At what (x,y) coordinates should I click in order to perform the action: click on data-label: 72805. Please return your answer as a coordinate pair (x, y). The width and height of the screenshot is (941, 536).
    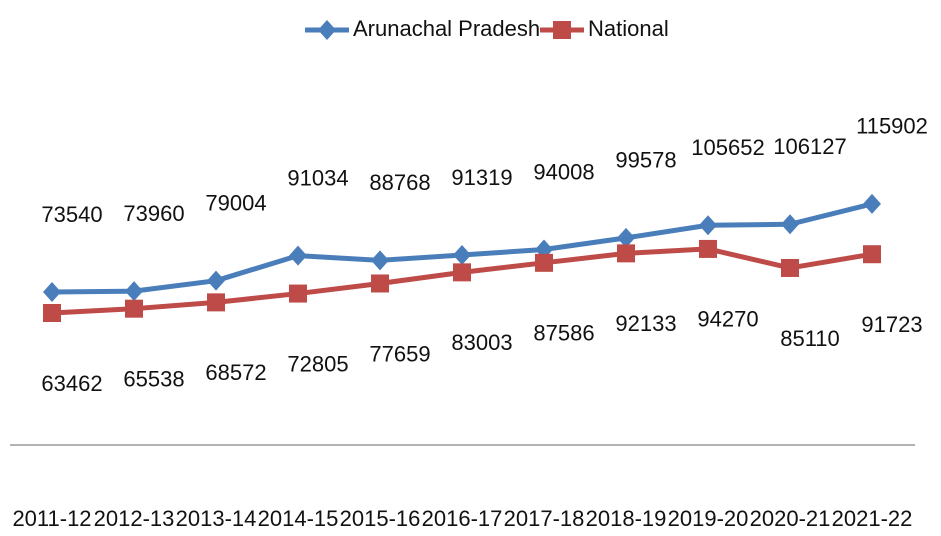
    Looking at the image, I should click on (317, 363).